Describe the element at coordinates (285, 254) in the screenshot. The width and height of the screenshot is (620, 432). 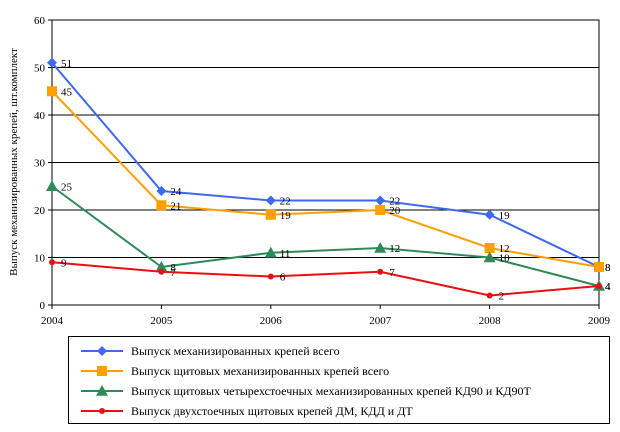
I see `data-label: 11` at that location.